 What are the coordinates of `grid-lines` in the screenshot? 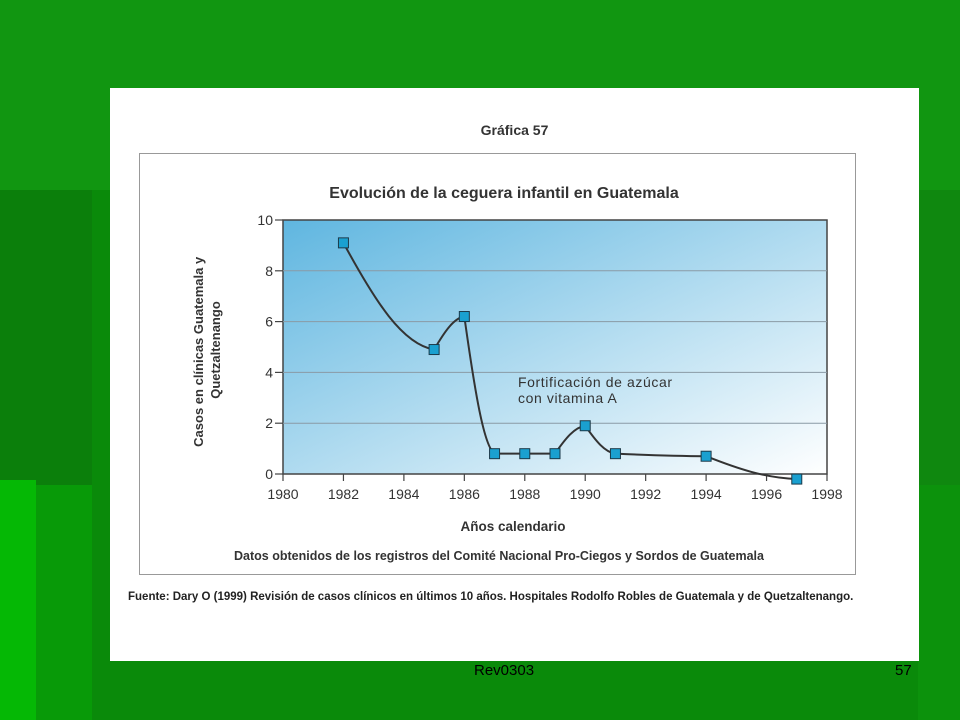 It's located at (555, 347).